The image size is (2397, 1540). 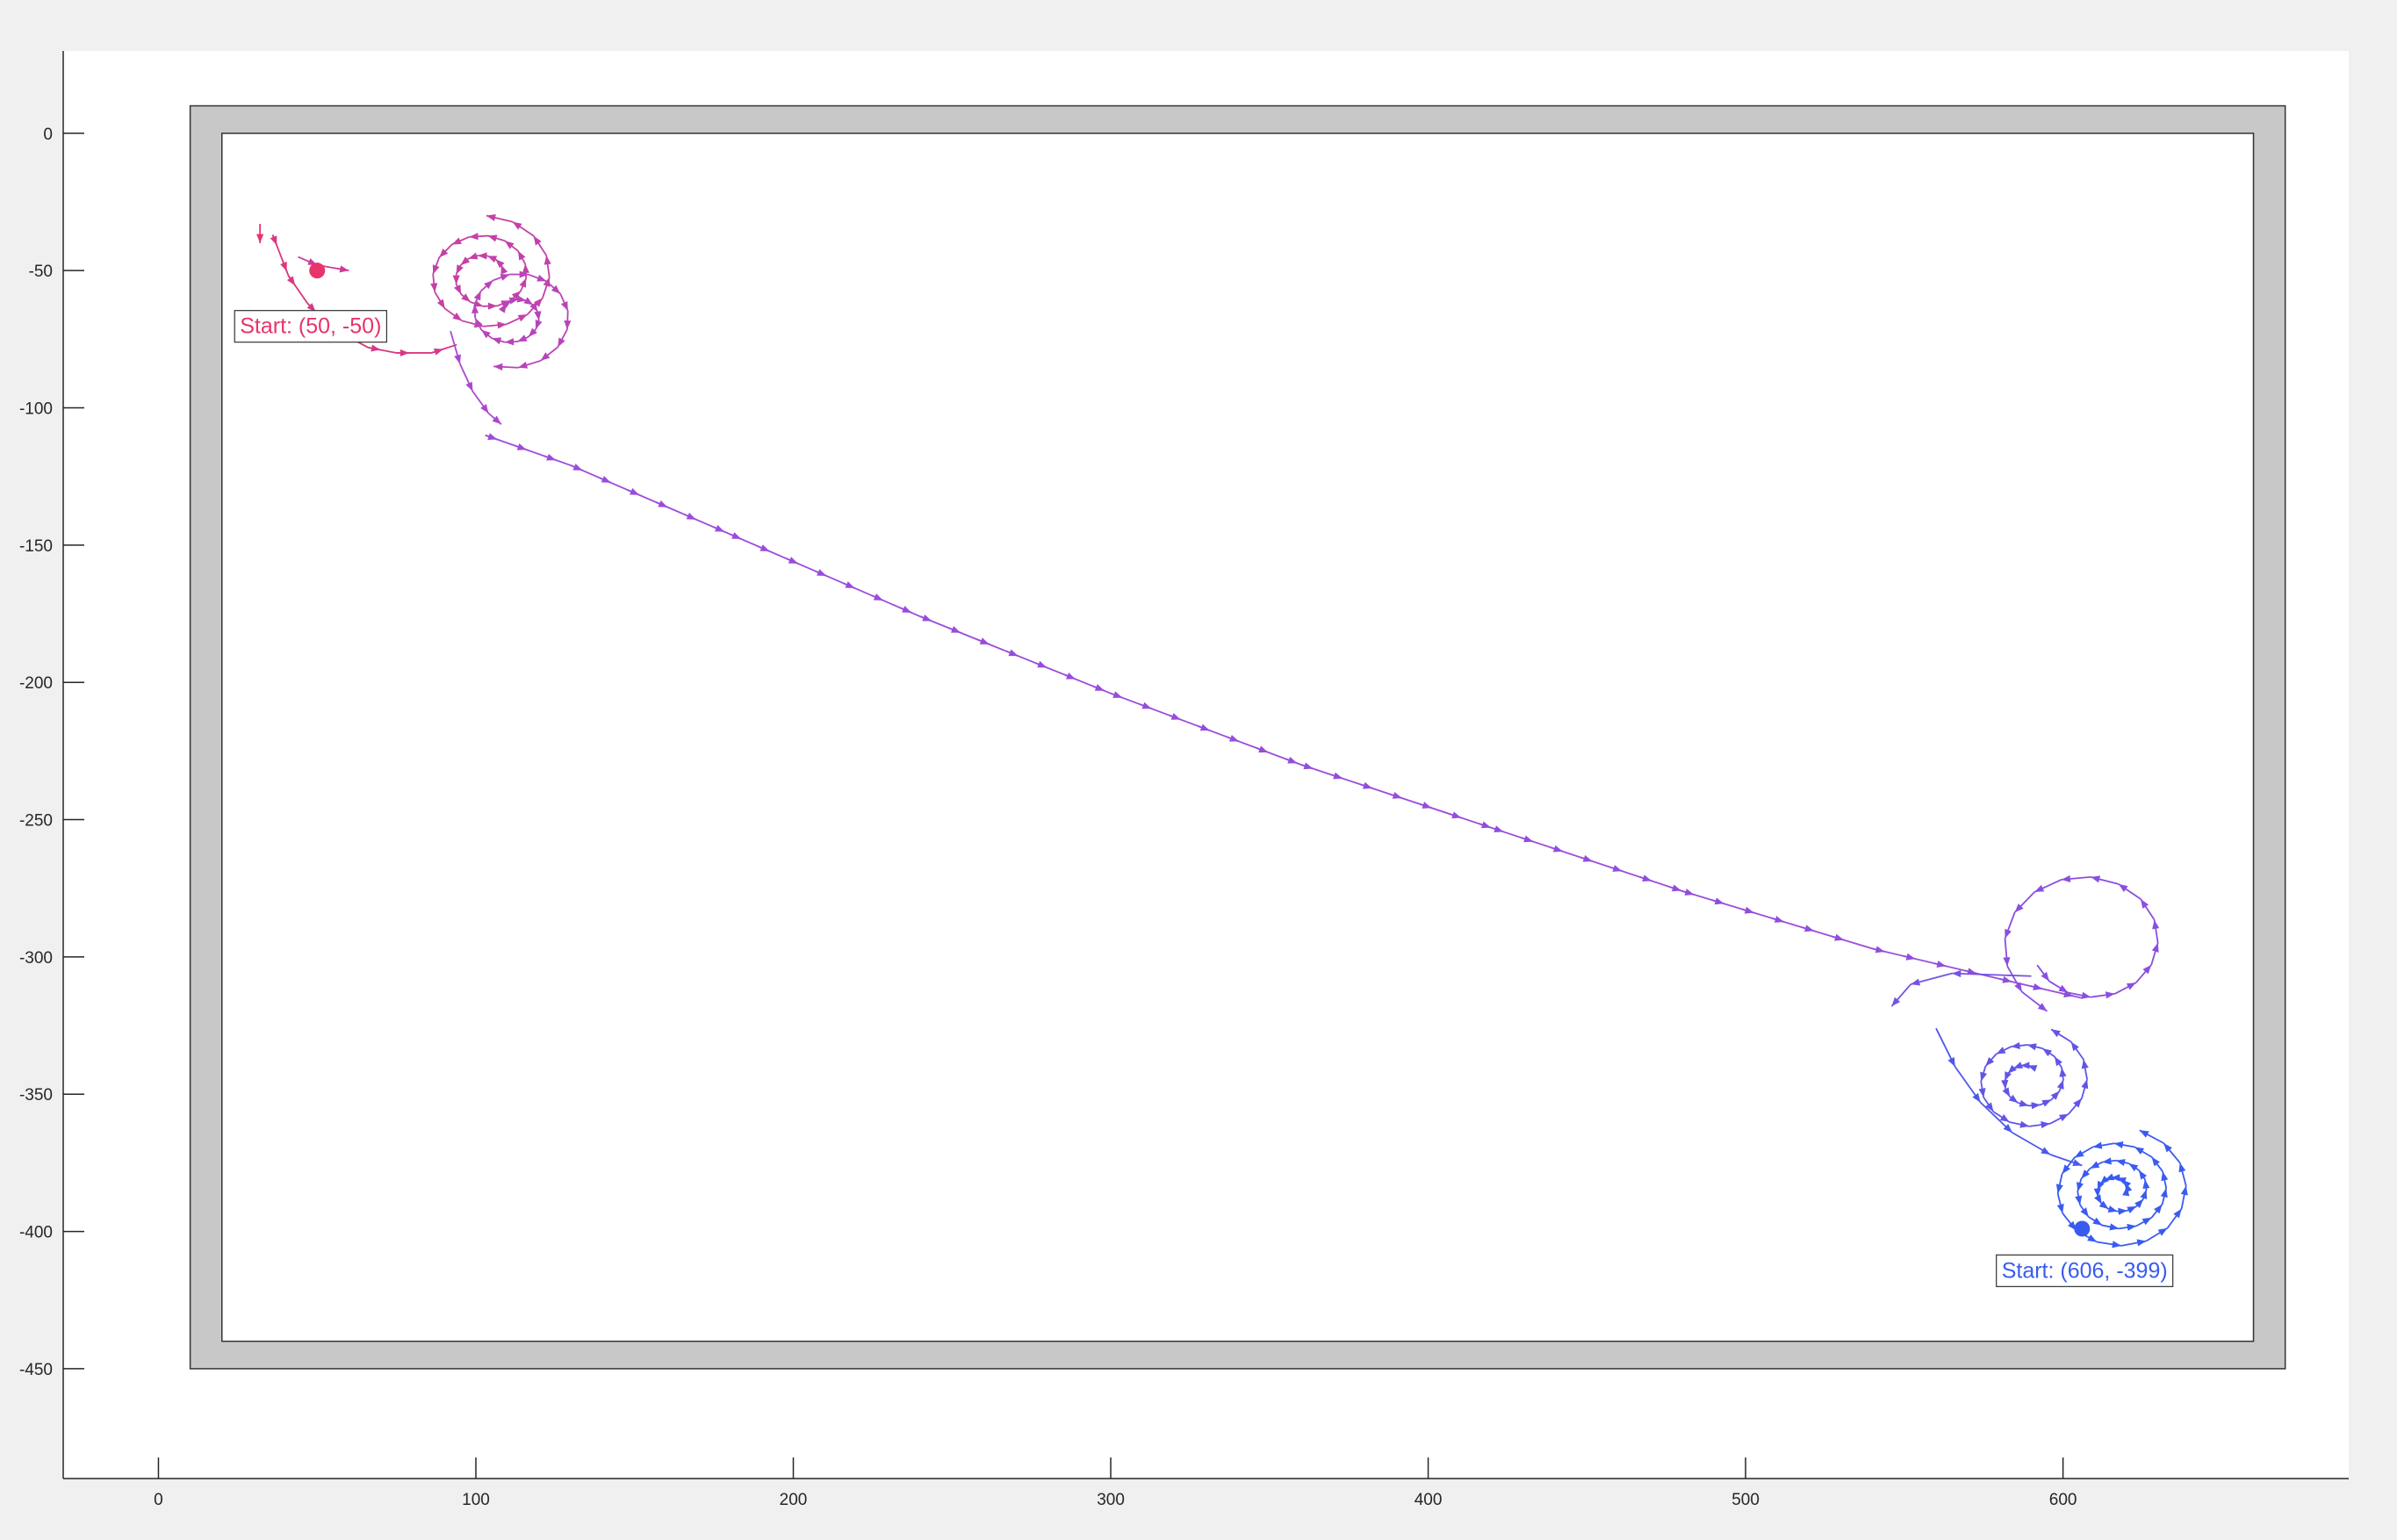 I want to click on y-tick-label-4: -200, so click(x=36, y=684).